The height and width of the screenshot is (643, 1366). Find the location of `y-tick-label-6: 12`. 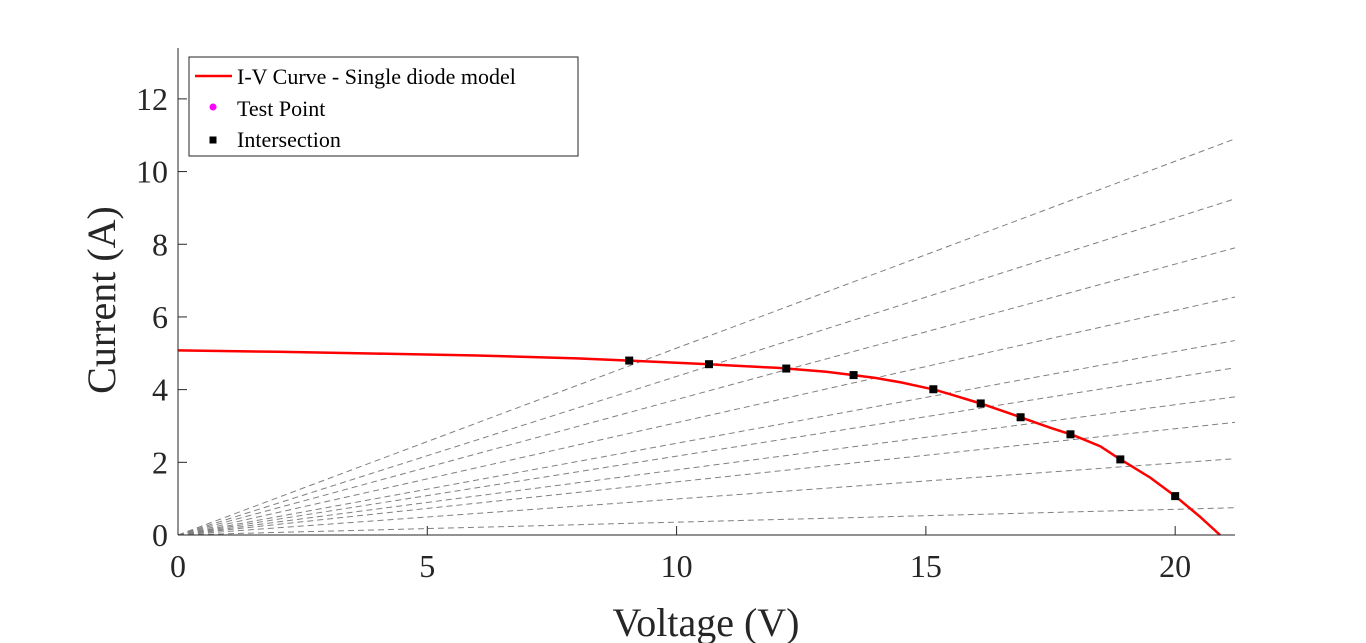

y-tick-label-6: 12 is located at coordinates (152, 99).